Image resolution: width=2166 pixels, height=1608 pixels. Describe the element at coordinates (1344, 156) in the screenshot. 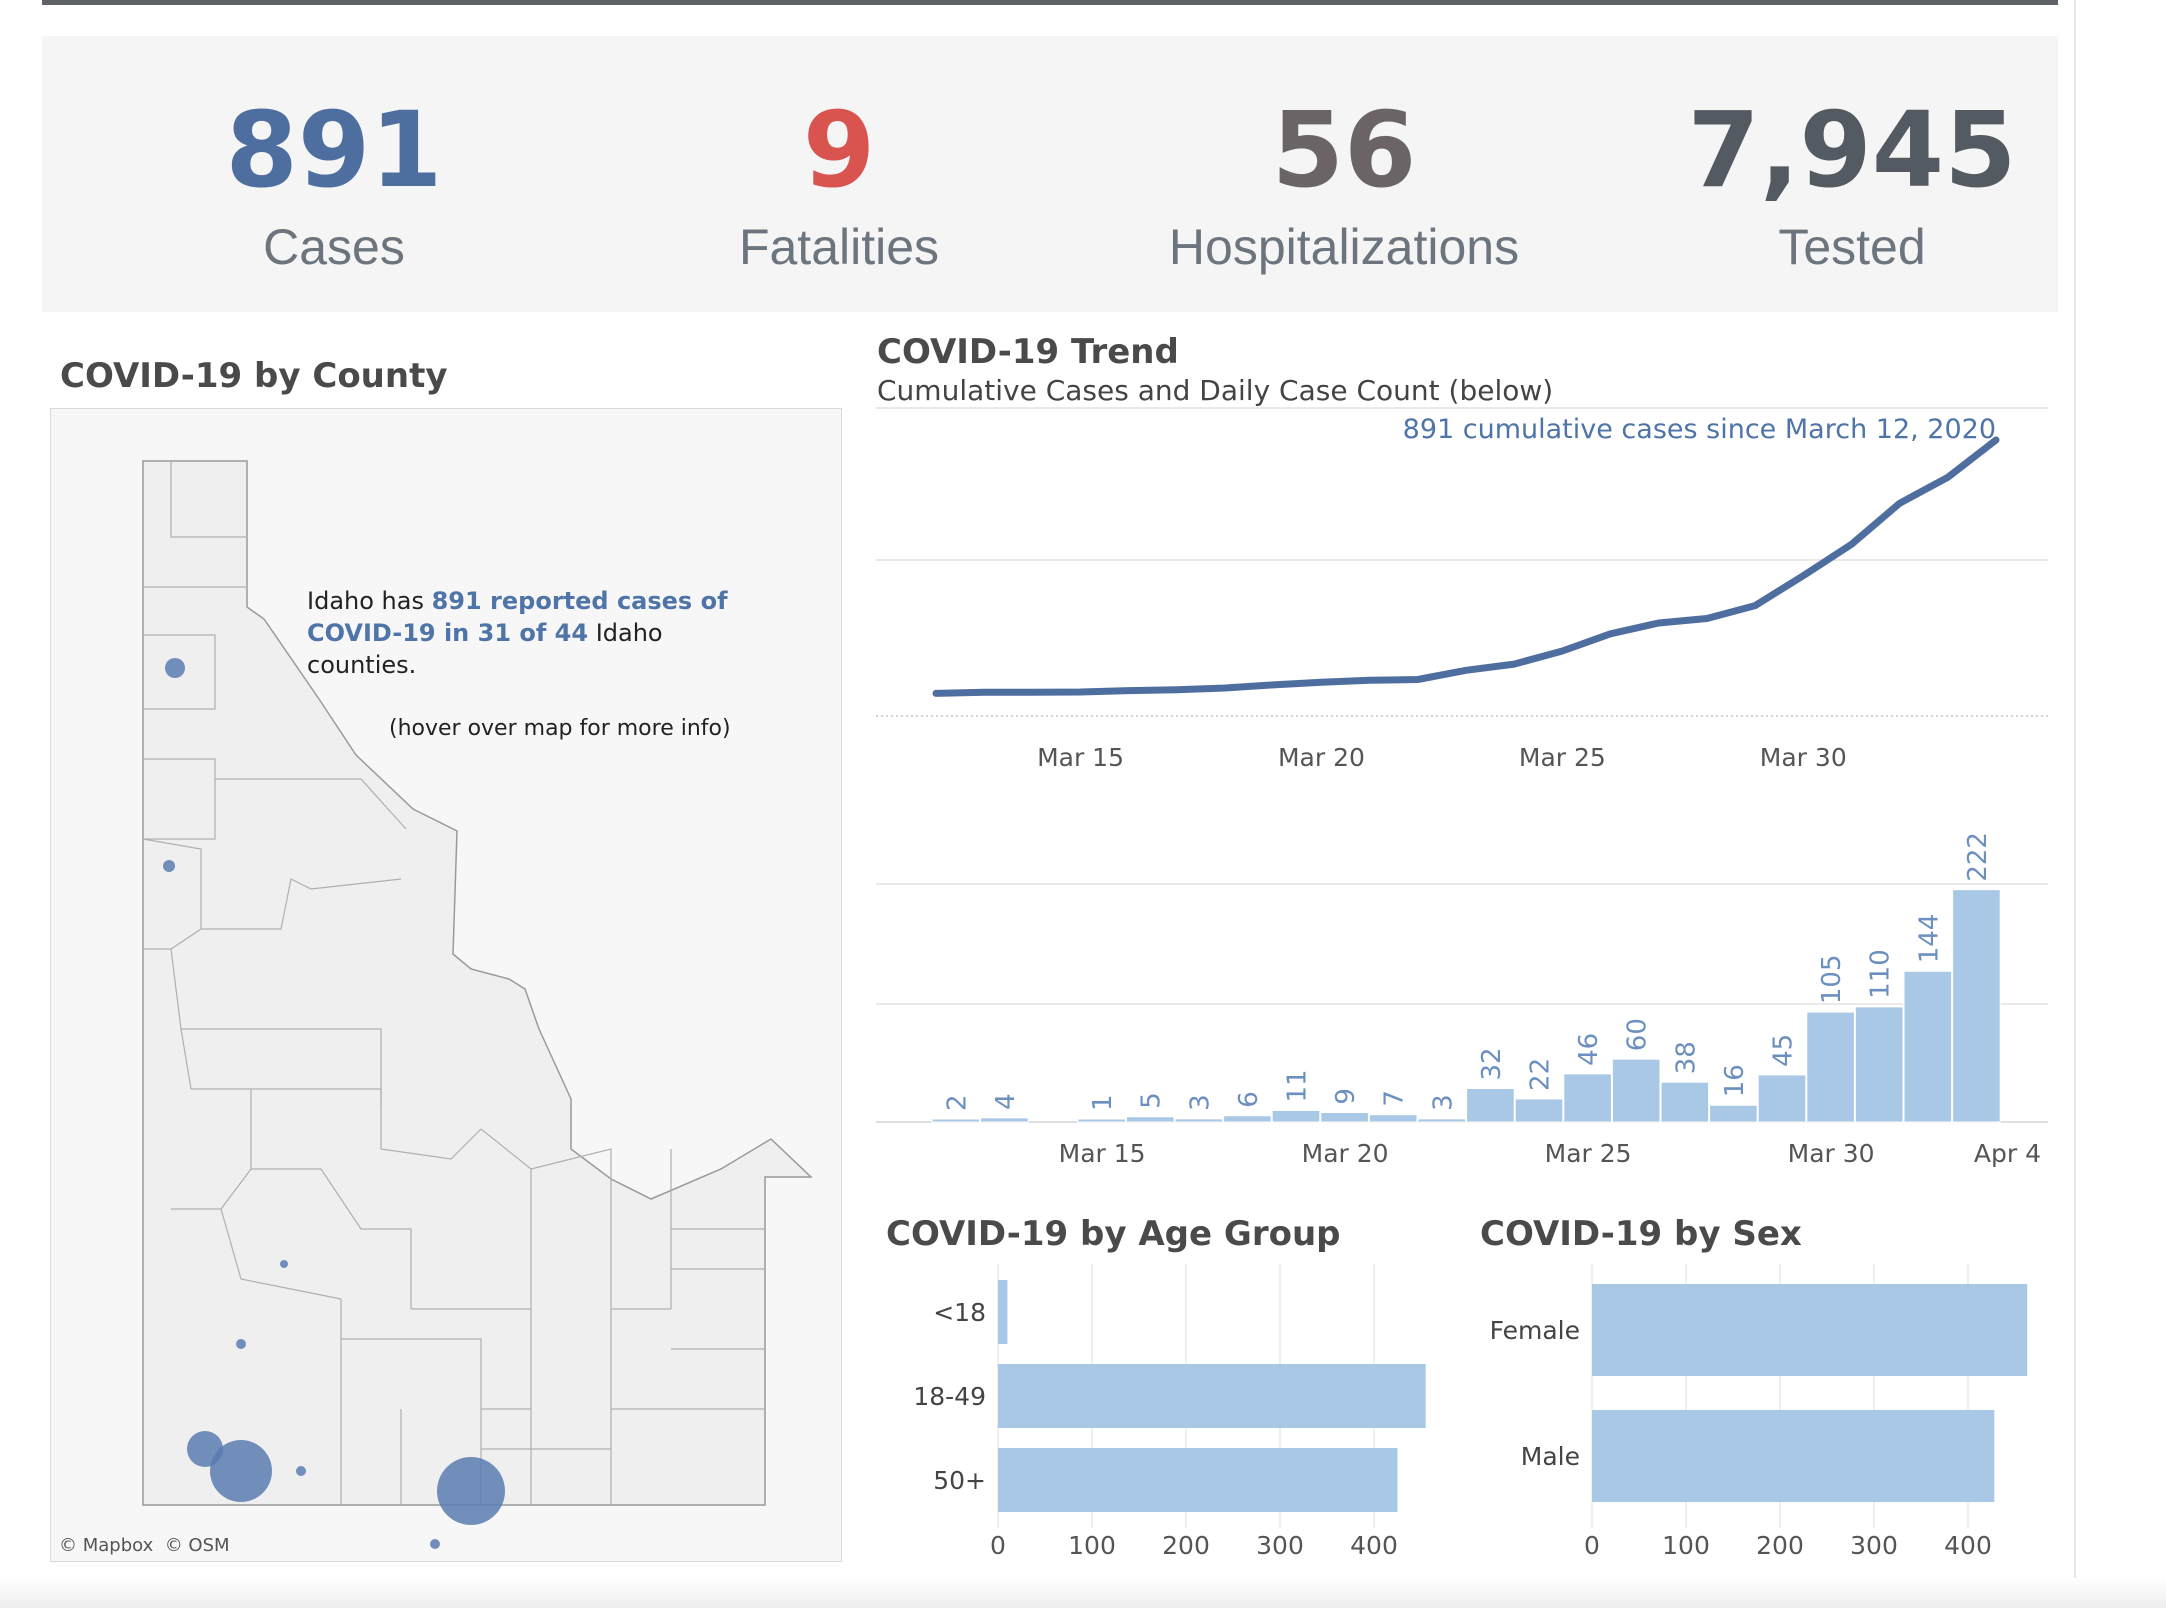

I see `kpi-hospitalizations: 56 Hospitalizations` at that location.